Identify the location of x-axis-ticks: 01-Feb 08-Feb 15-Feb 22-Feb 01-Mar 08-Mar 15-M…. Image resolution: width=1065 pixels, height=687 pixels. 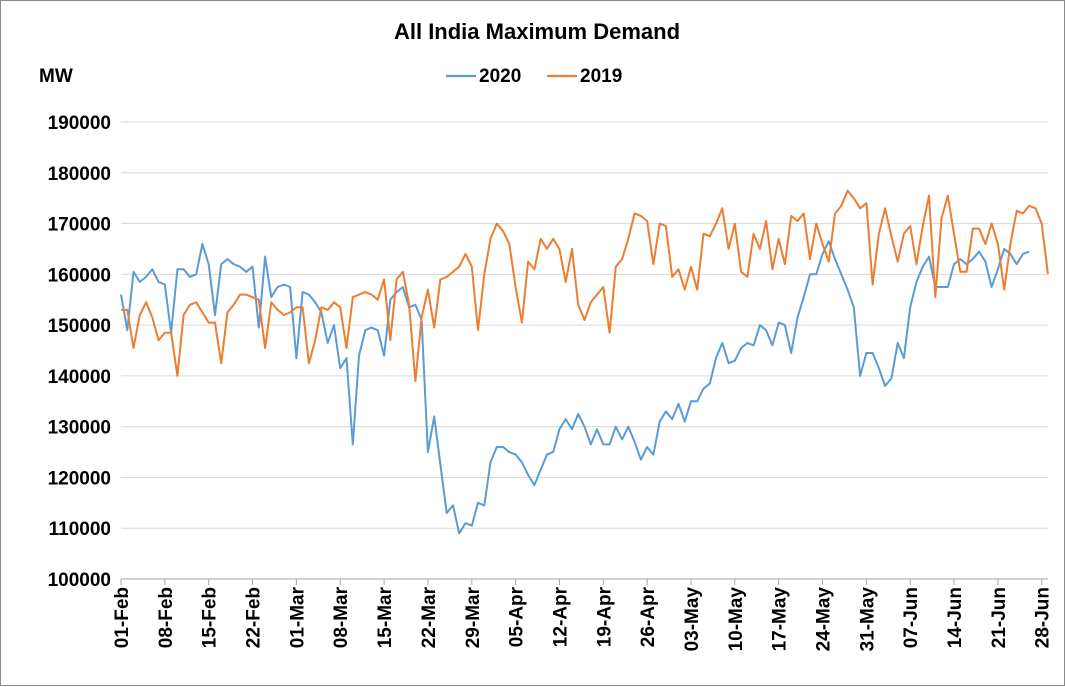
(583, 618).